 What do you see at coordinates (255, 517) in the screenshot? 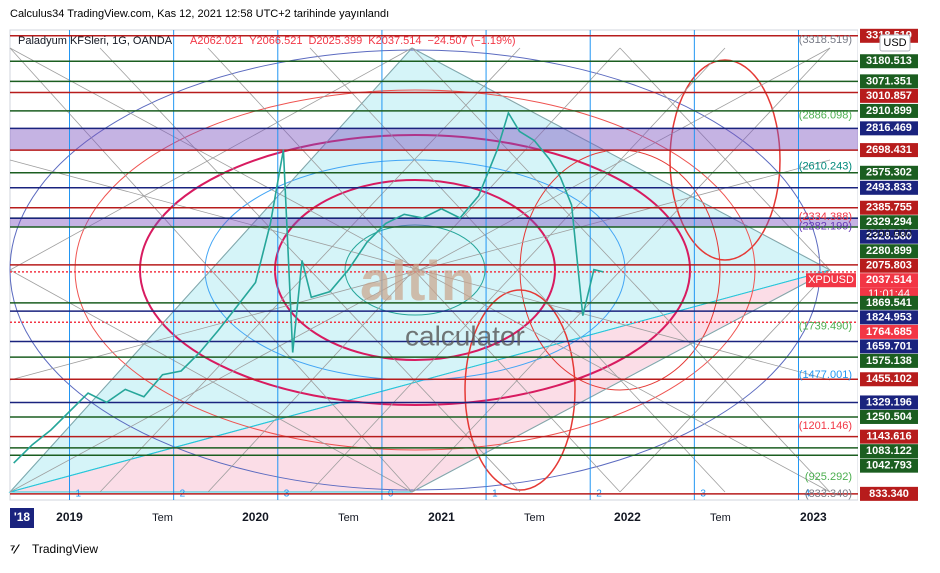
I see `x-tick-label: 2020` at bounding box center [255, 517].